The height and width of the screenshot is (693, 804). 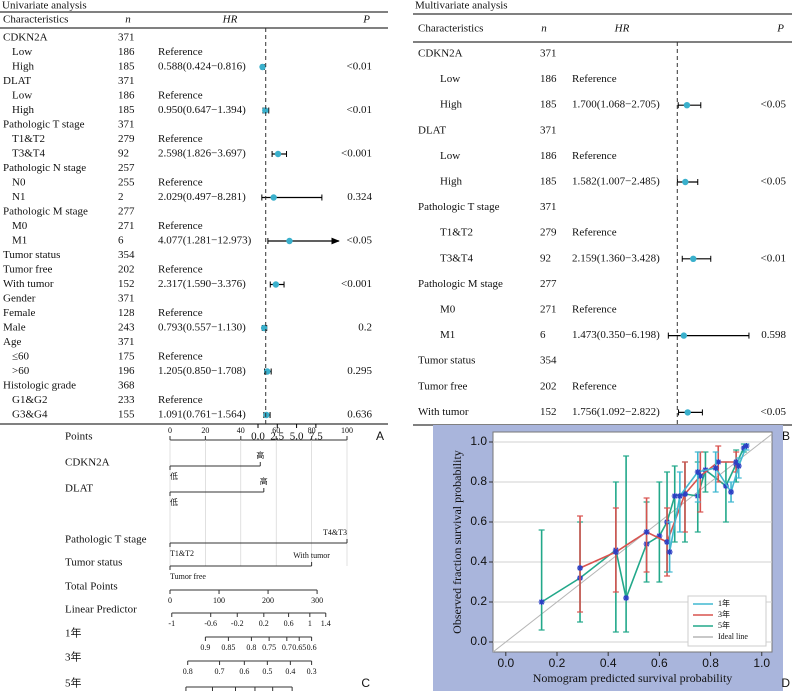 I want to click on level-name: Male, so click(x=14, y=328).